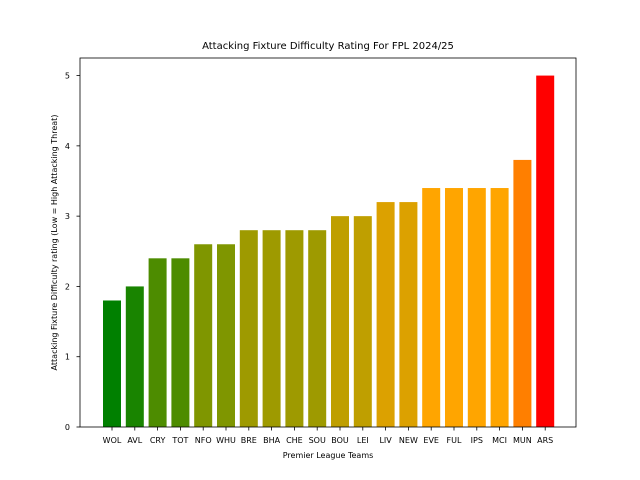  I want to click on x-tick-label: ARS, so click(545, 440).